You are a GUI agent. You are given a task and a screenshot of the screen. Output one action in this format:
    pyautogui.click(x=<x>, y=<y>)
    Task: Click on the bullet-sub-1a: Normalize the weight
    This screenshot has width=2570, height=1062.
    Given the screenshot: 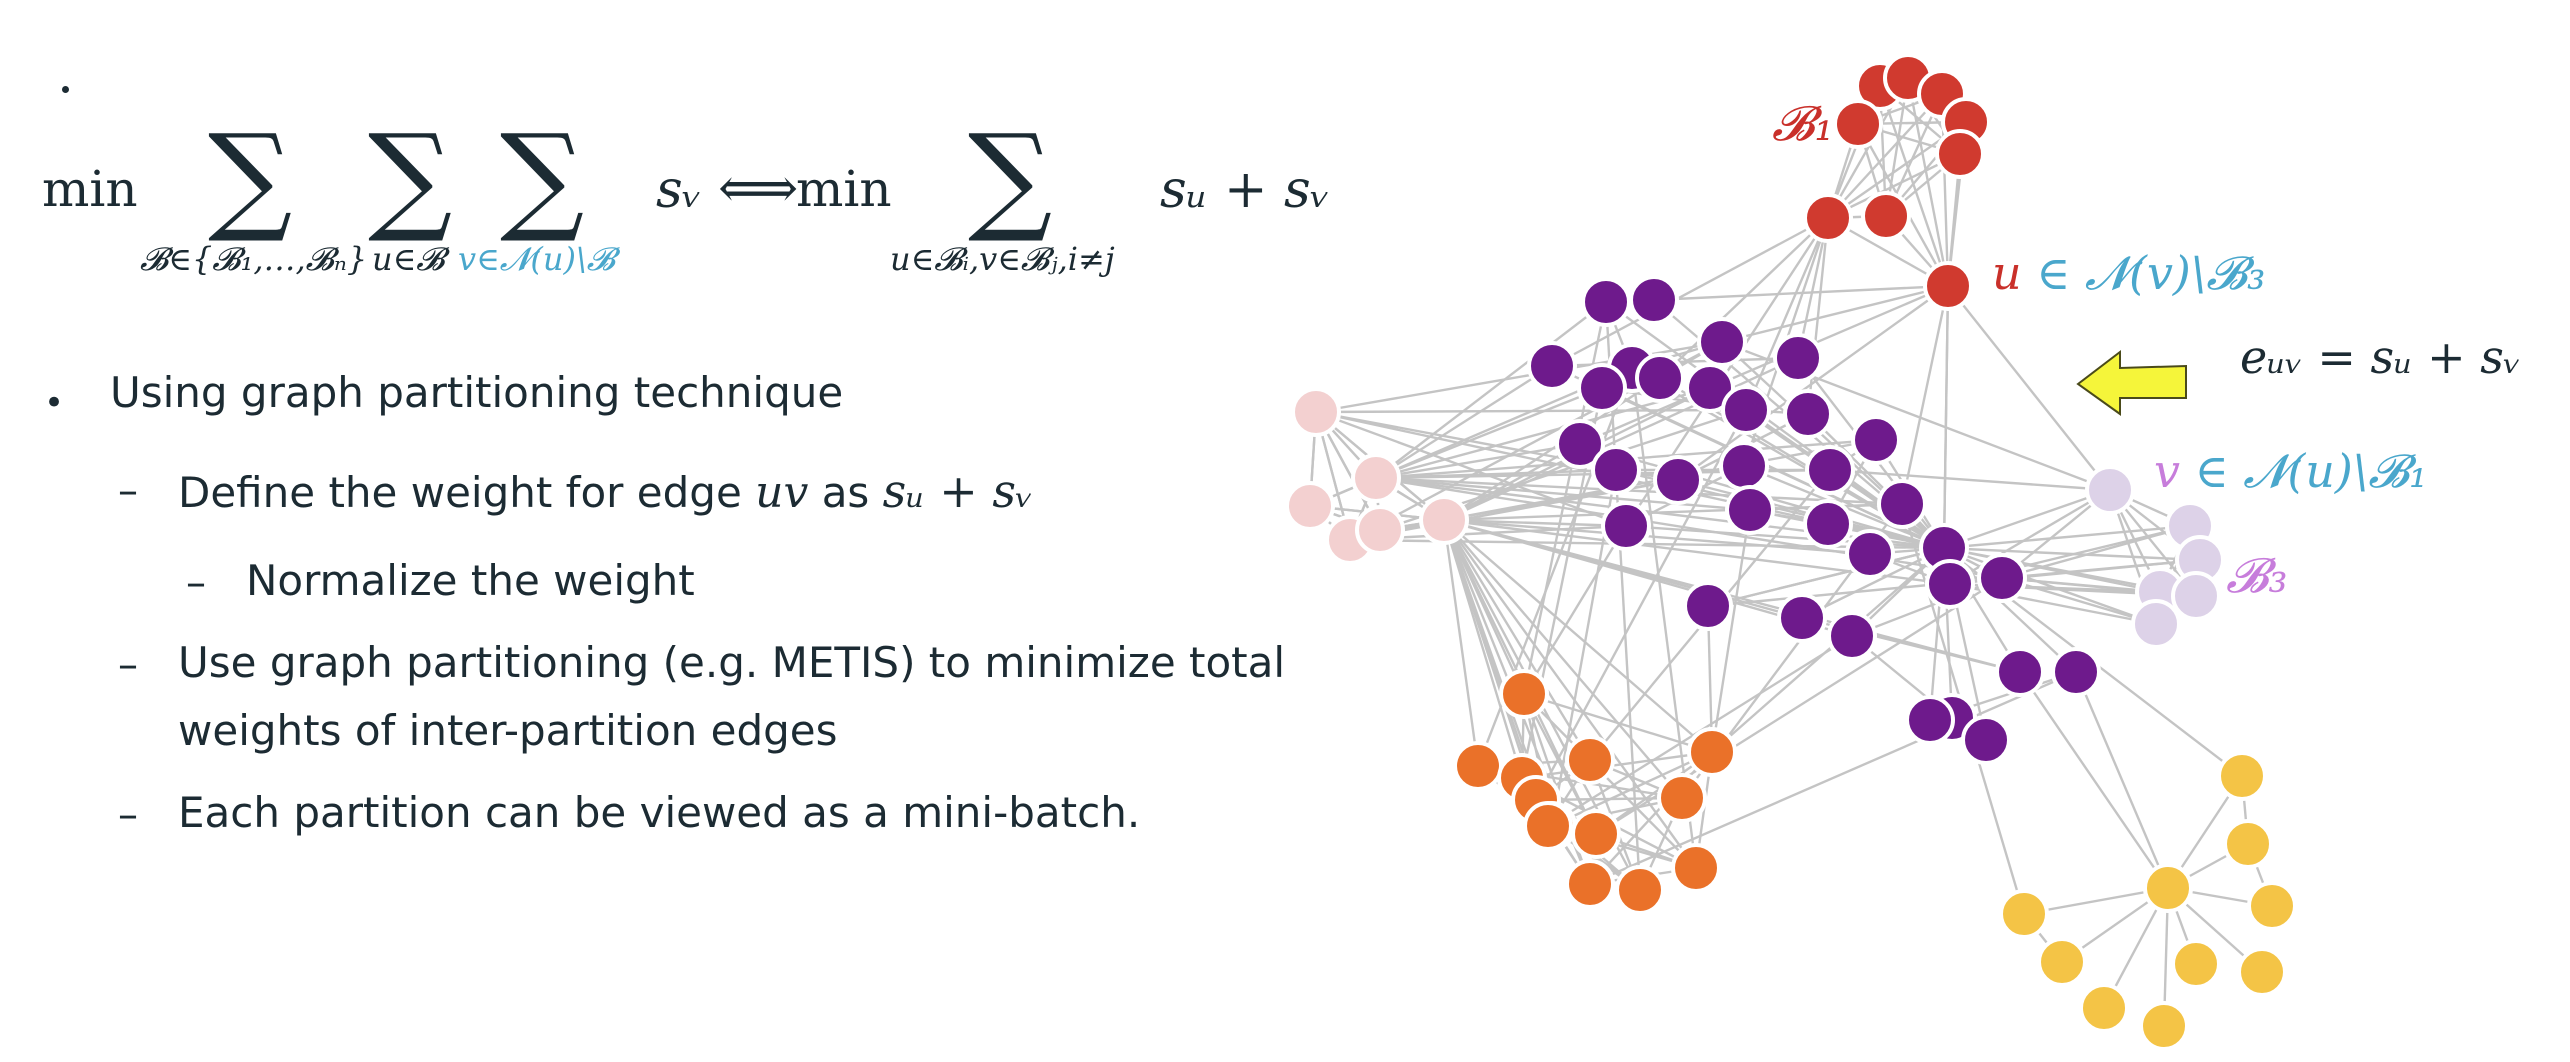 What is the action you would take?
    pyautogui.click(x=470, y=580)
    